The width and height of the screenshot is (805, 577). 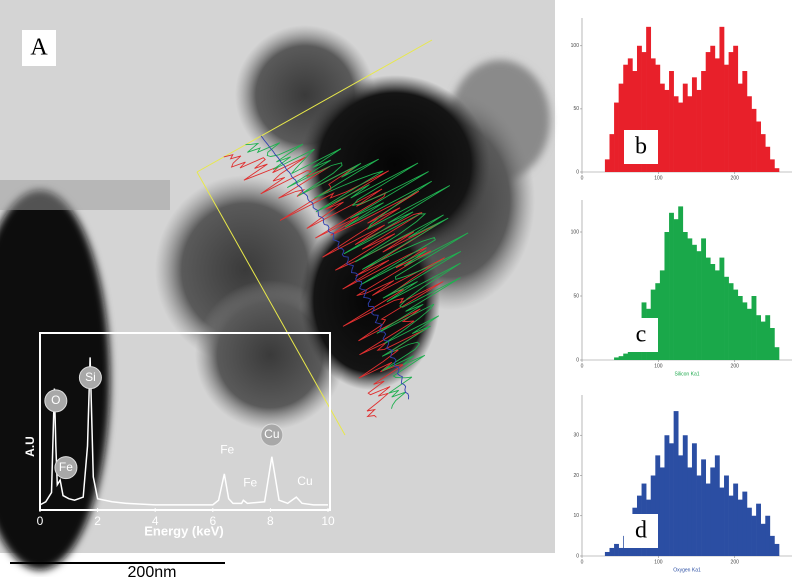 What do you see at coordinates (212, 521) in the screenshot?
I see `x-tick-label: 6` at bounding box center [212, 521].